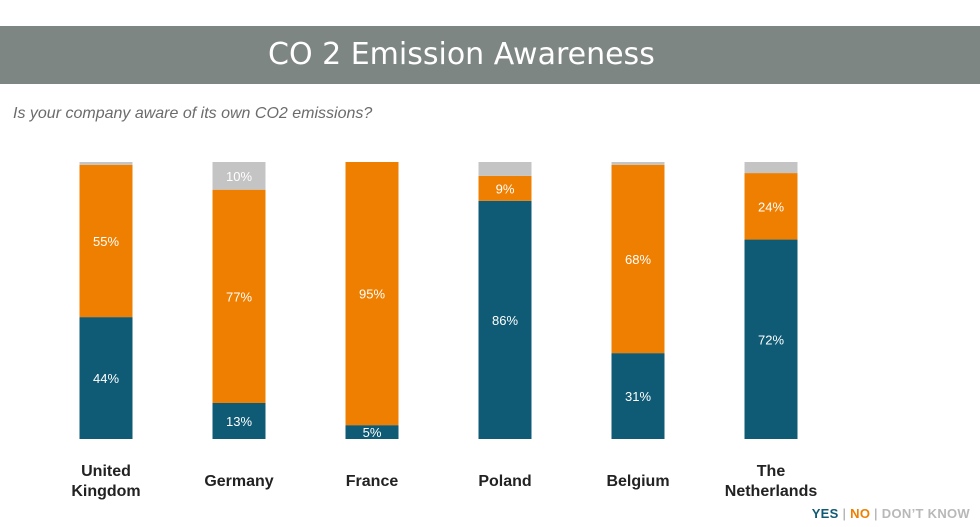 Image resolution: width=980 pixels, height=527 pixels. What do you see at coordinates (771, 471) in the screenshot?
I see `category-label: The` at bounding box center [771, 471].